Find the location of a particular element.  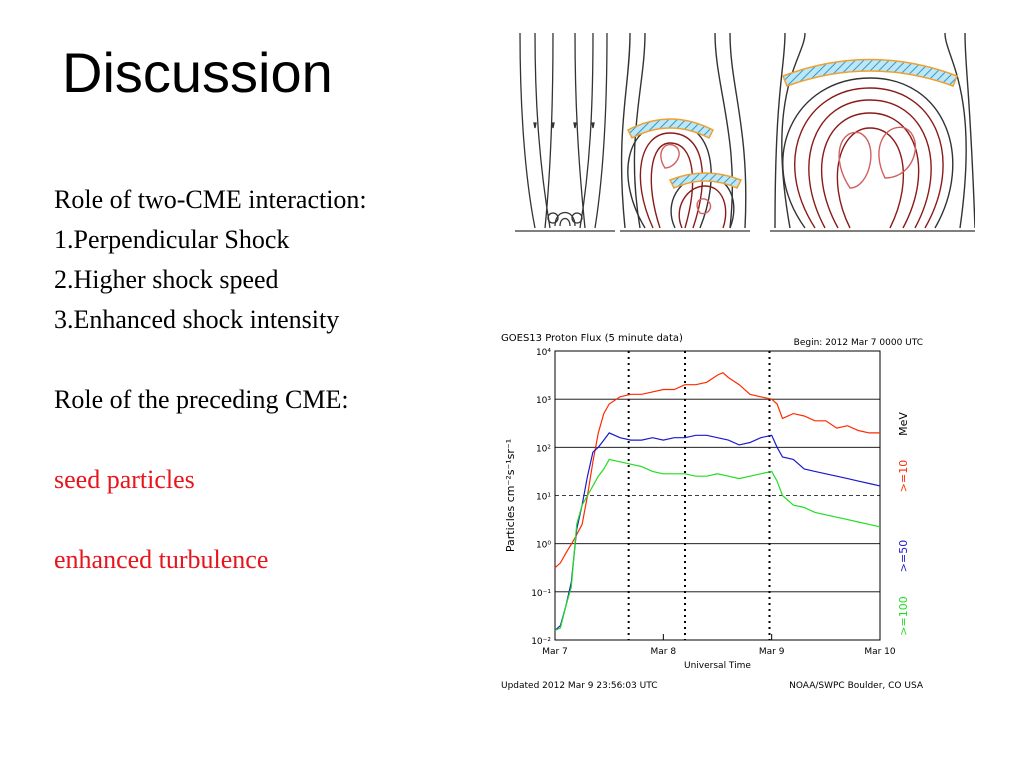

y-tick-label: 10³ is located at coordinates (543, 401).